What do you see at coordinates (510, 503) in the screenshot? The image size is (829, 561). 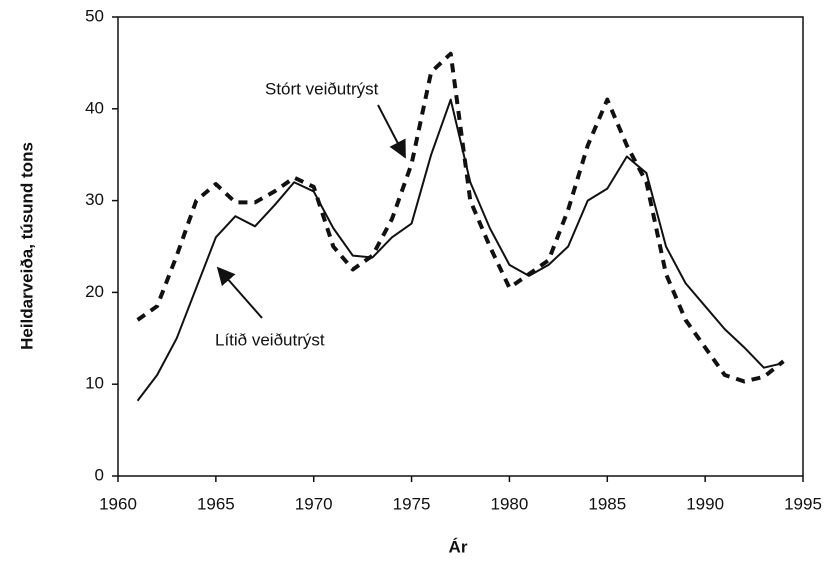 I see `x-tick-label: 1980` at bounding box center [510, 503].